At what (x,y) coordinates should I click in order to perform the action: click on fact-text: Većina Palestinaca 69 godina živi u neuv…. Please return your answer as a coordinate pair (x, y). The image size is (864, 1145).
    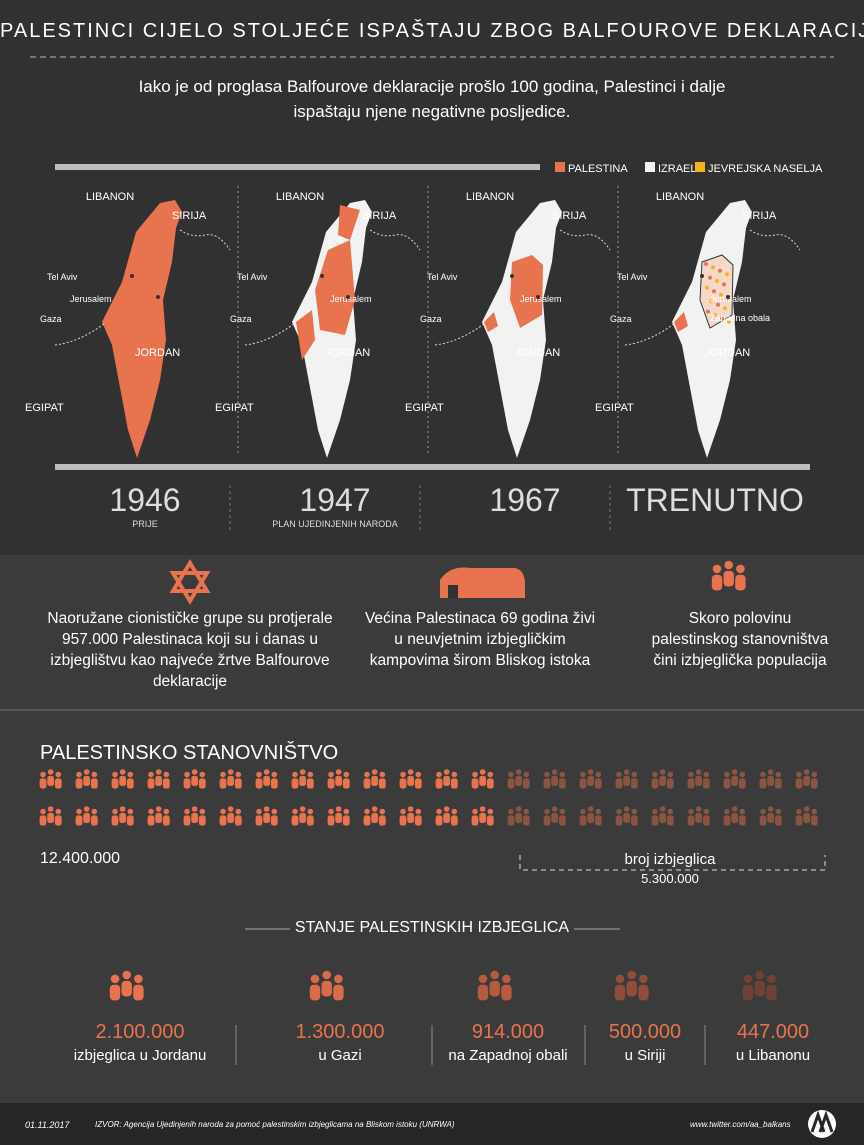
    Looking at the image, I should click on (480, 639).